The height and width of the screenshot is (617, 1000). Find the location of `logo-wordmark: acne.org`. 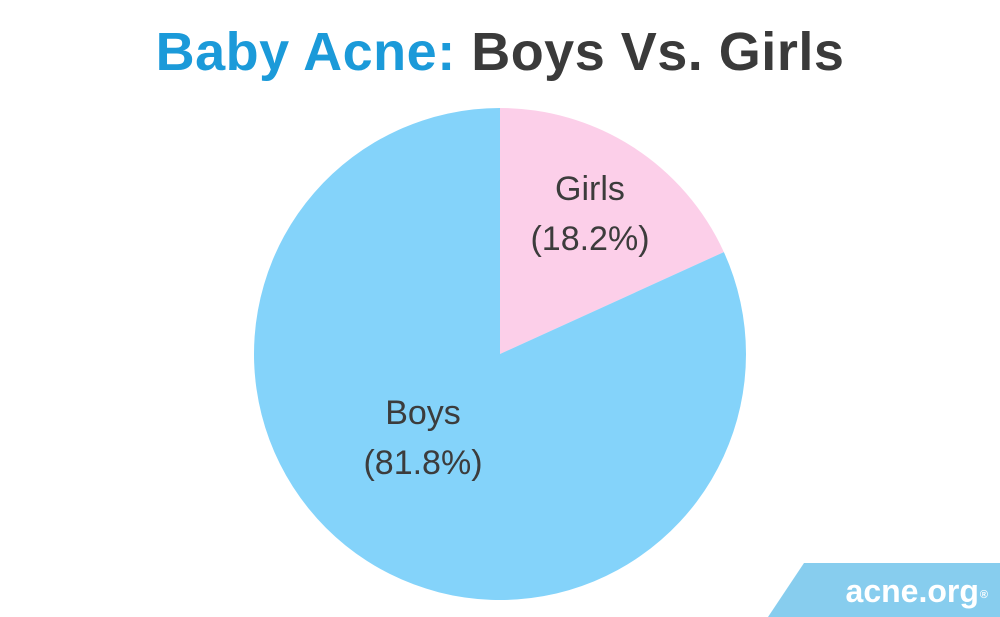

logo-wordmark: acne.org is located at coordinates (912, 591).